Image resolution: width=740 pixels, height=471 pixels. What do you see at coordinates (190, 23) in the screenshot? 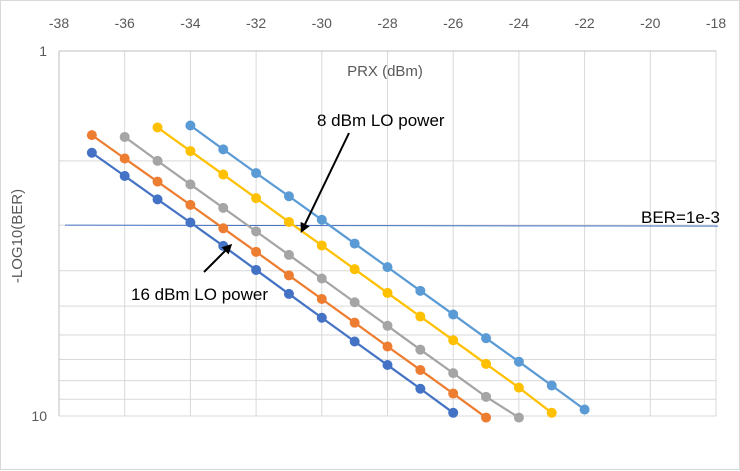
I see `x-tick-label: -34` at bounding box center [190, 23].